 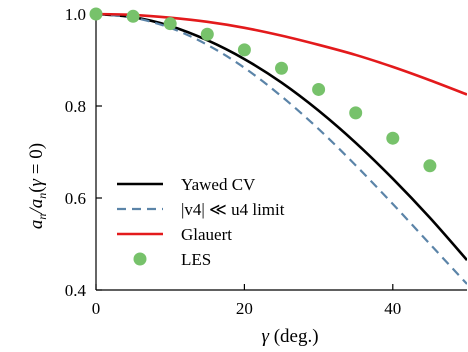 I want to click on legend-item: Glauert, so click(x=174, y=234).